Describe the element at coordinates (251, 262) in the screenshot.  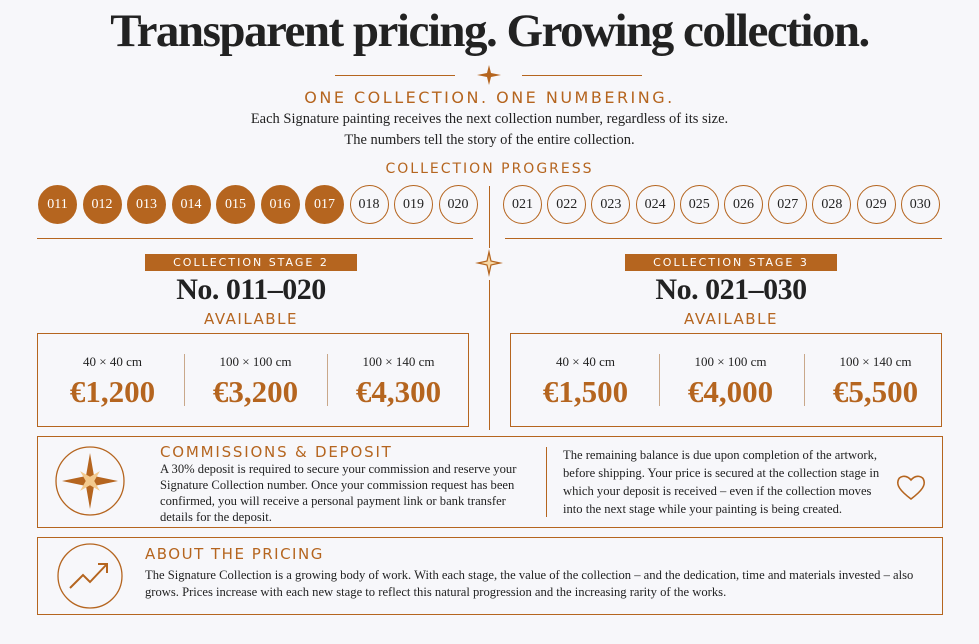
I see `stage-badge: COLLECTION STAGE 2` at that location.